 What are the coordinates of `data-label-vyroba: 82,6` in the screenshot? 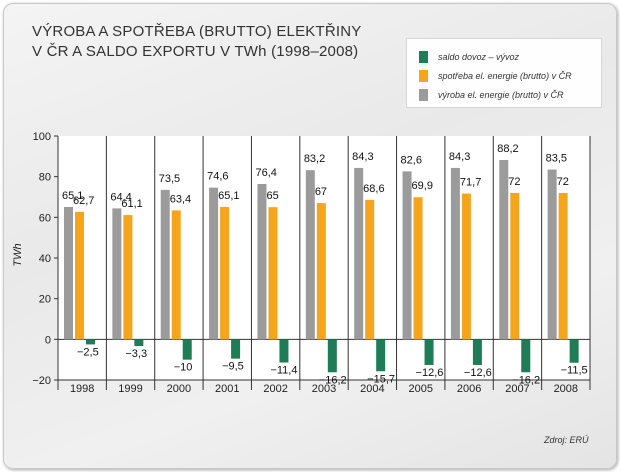 It's located at (411, 160).